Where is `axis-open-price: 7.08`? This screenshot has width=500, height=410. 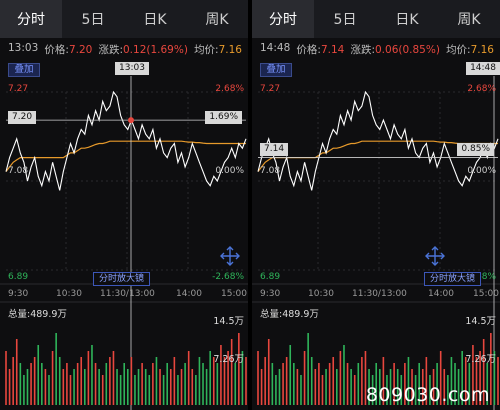 axis-open-price: 7.08 is located at coordinates (18, 171).